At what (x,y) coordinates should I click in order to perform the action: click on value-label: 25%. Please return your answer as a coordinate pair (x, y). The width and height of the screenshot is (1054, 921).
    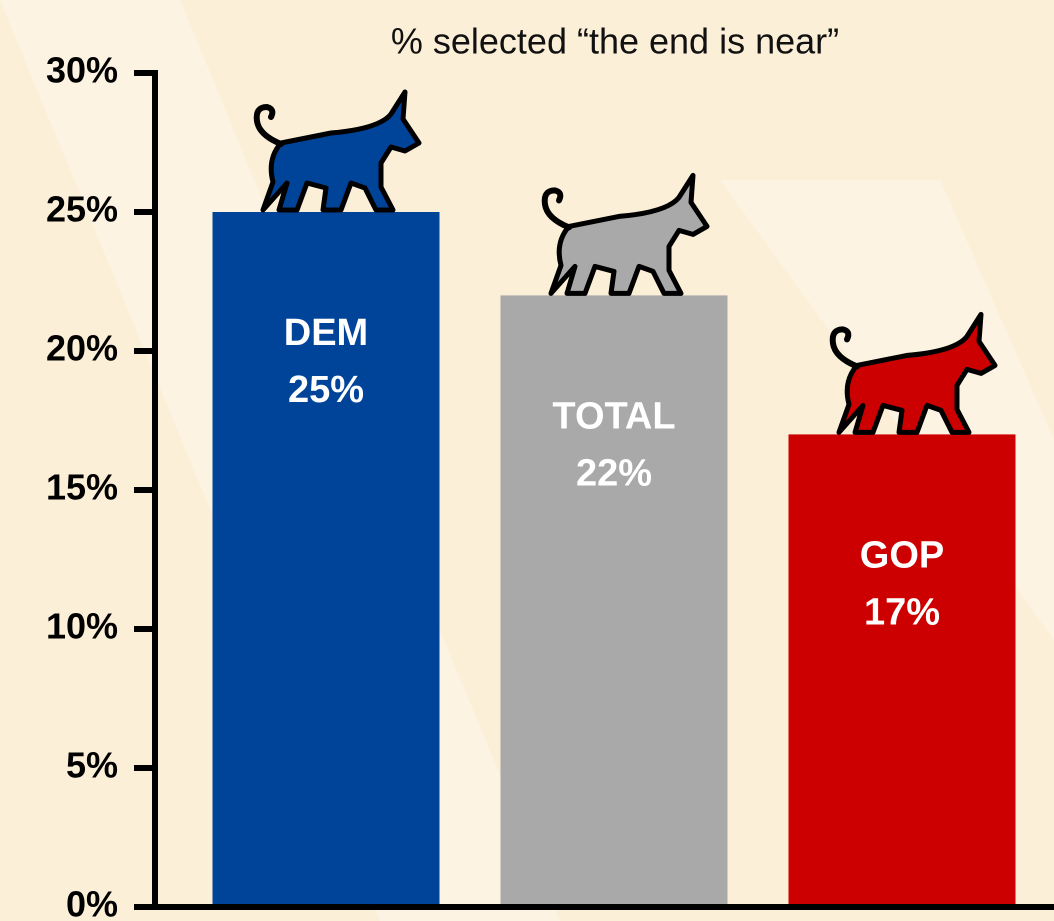
    Looking at the image, I should click on (326, 390).